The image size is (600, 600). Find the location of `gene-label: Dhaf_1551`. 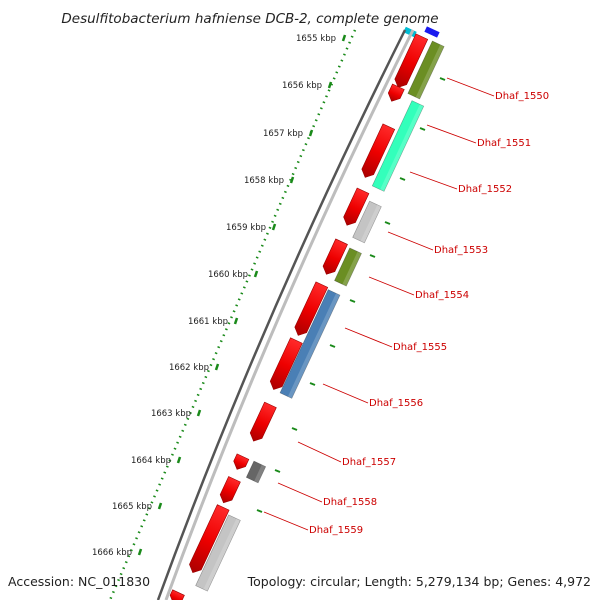

gene-label: Dhaf_1551 is located at coordinates (504, 143).